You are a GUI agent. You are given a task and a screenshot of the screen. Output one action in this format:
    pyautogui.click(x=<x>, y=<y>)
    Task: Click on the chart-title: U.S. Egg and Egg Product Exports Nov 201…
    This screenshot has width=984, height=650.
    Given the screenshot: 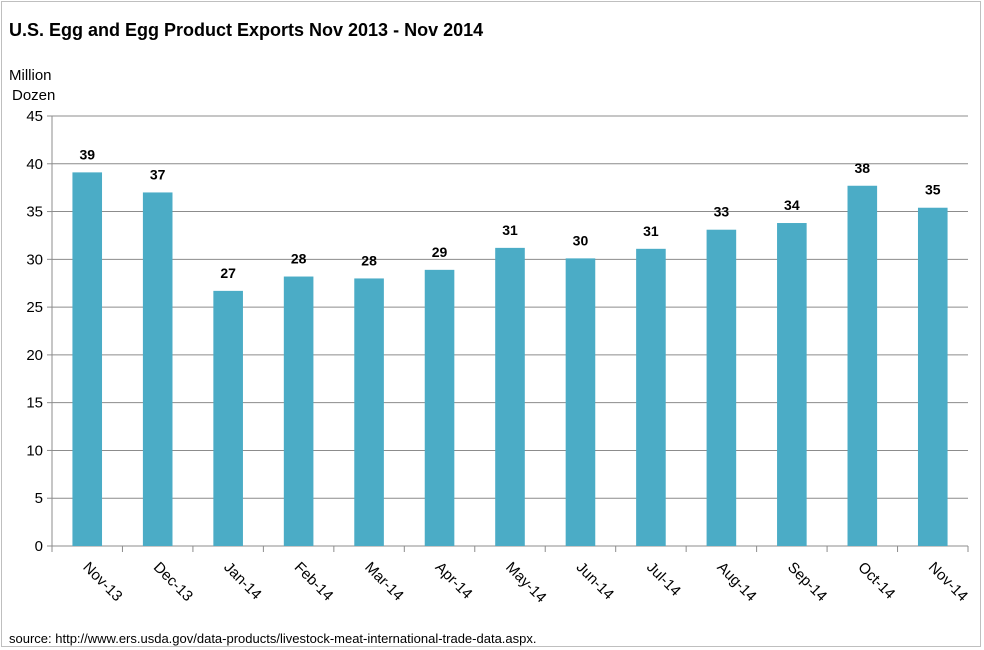 What is the action you would take?
    pyautogui.click(x=246, y=30)
    